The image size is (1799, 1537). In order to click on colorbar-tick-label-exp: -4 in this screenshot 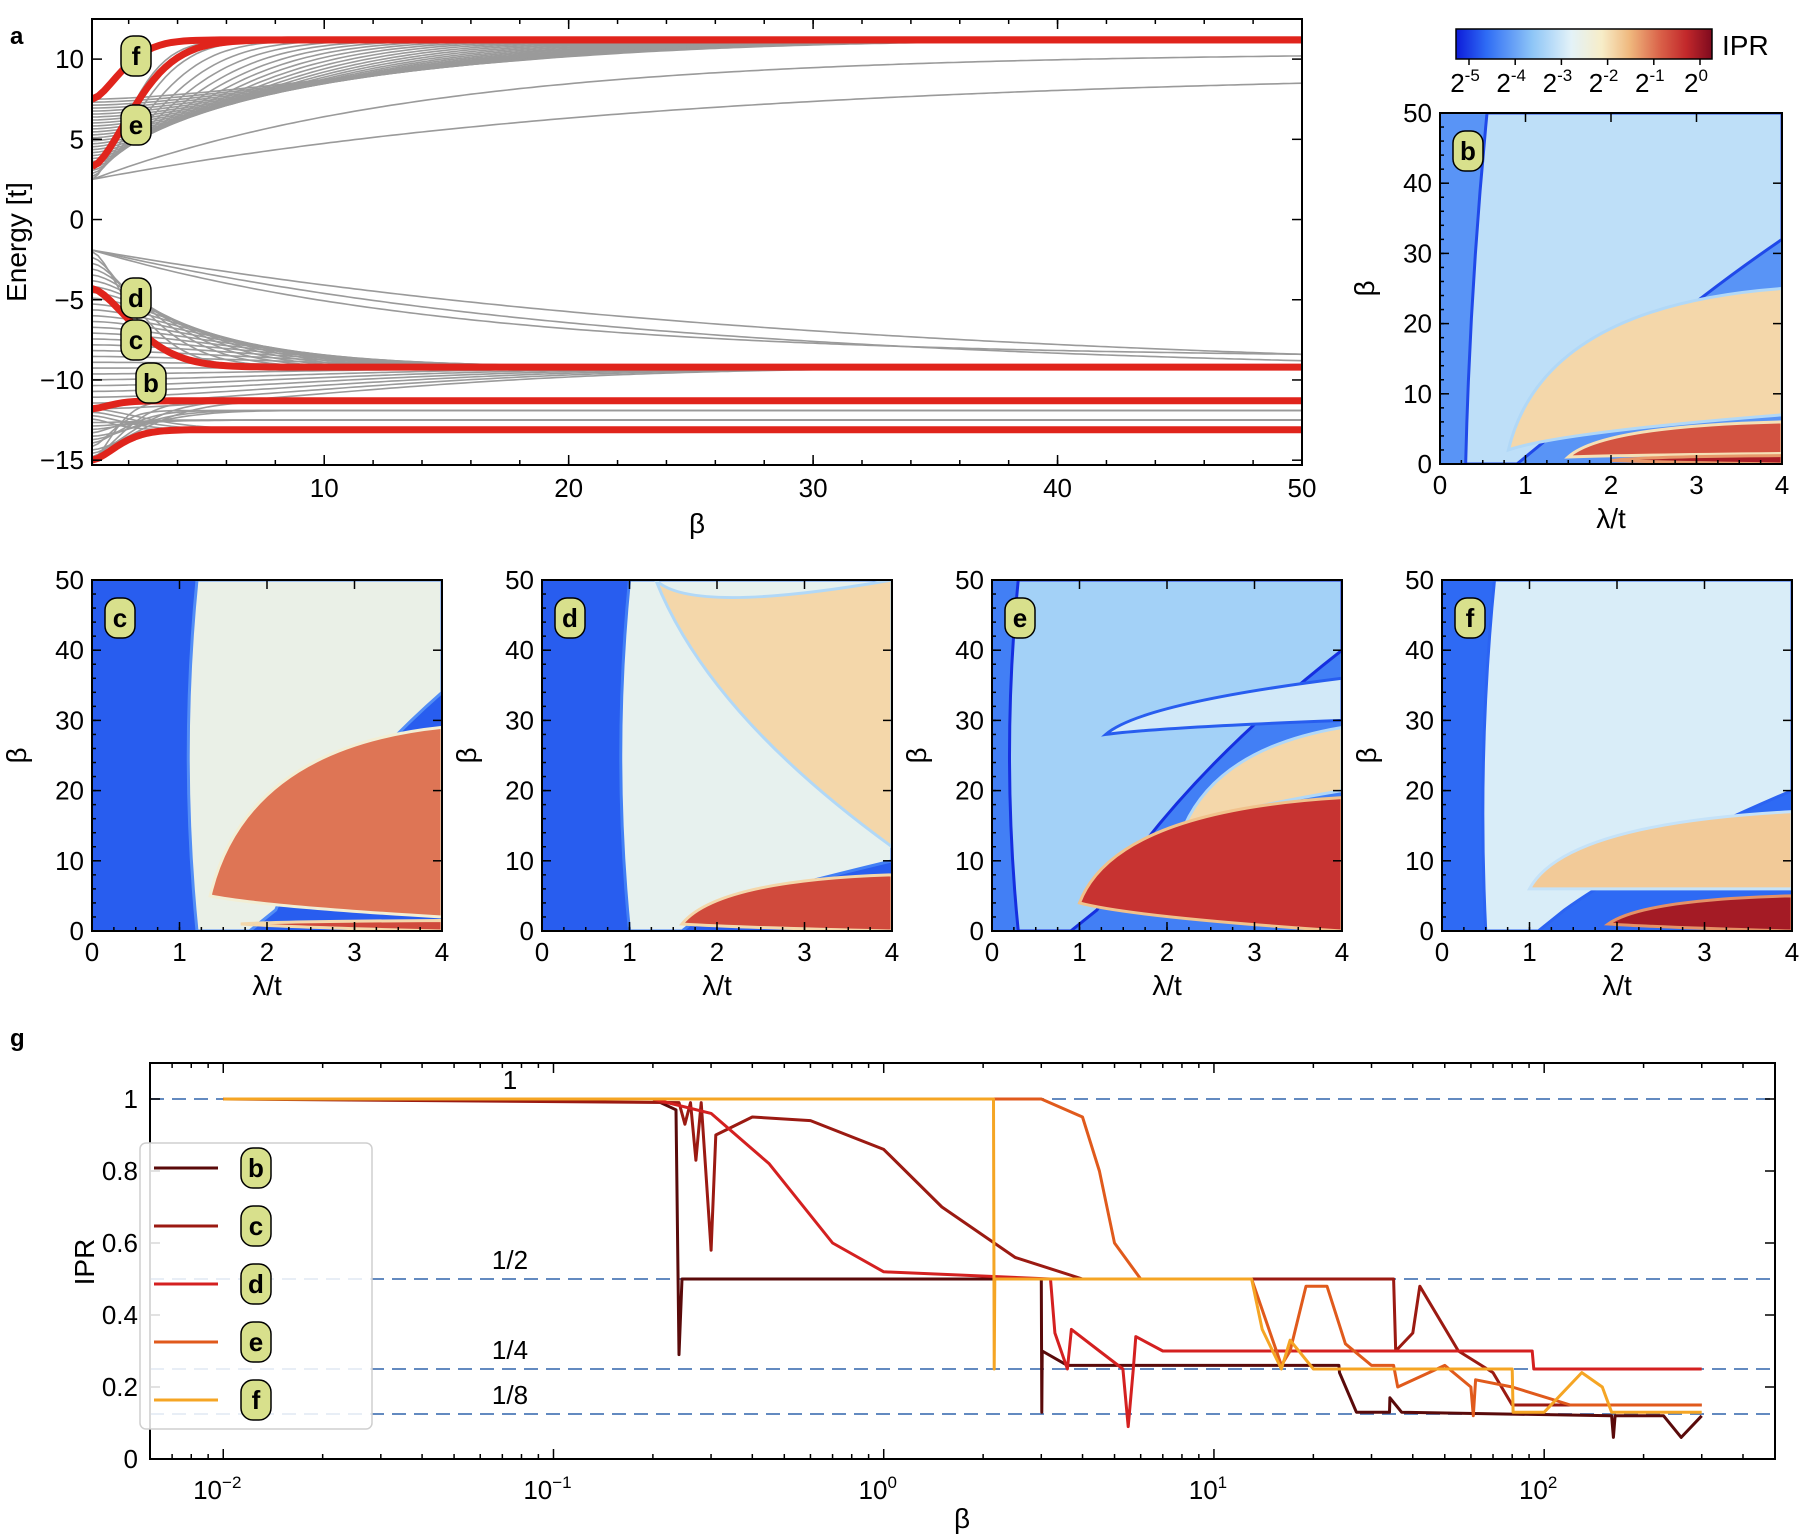, I will do `click(1518, 75)`.